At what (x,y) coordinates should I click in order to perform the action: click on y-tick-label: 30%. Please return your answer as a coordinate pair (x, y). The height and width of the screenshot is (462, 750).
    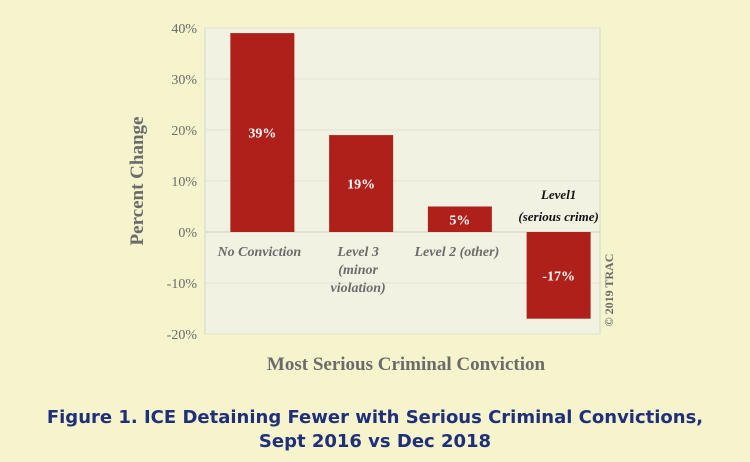
    Looking at the image, I should click on (184, 80).